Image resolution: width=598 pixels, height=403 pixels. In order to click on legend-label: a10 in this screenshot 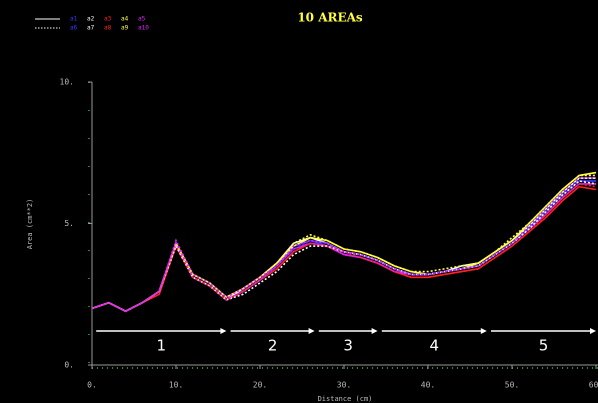, I will do `click(143, 28)`.